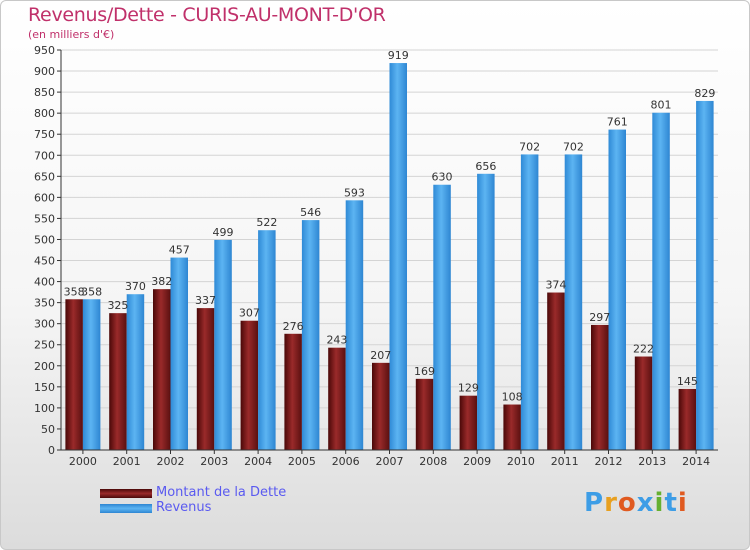 This screenshot has height=550, width=750. I want to click on logo-letter: t, so click(671, 503).